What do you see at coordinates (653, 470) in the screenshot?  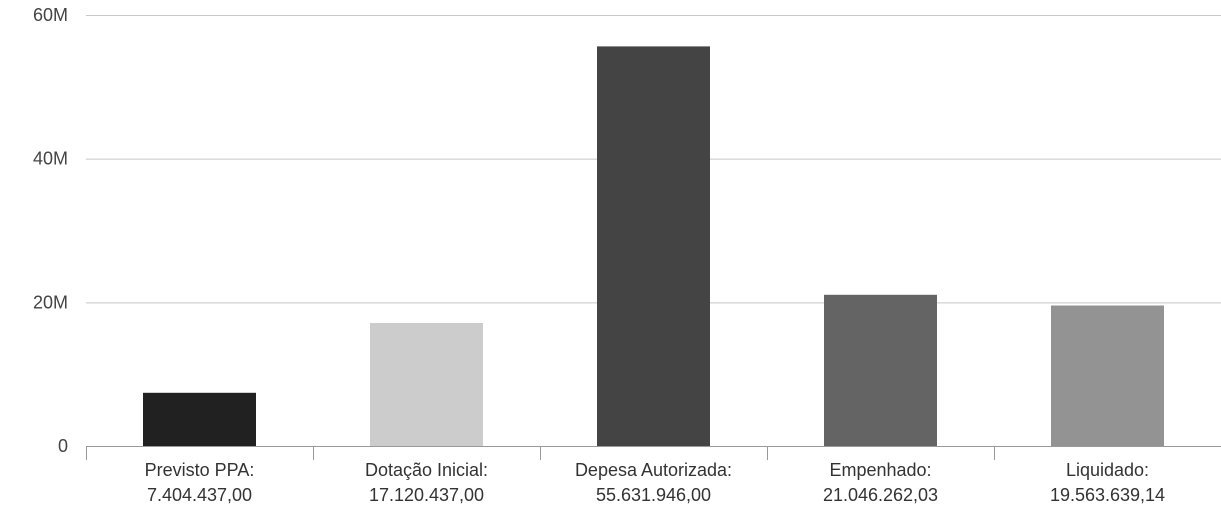 I see `category-name: Depesa Autorizada:` at bounding box center [653, 470].